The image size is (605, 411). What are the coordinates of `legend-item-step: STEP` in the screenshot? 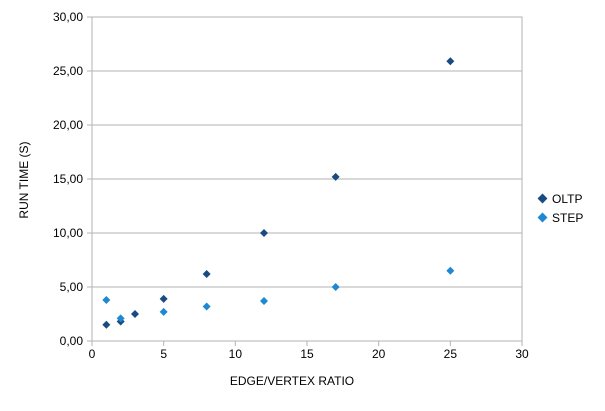 It's located at (560, 217).